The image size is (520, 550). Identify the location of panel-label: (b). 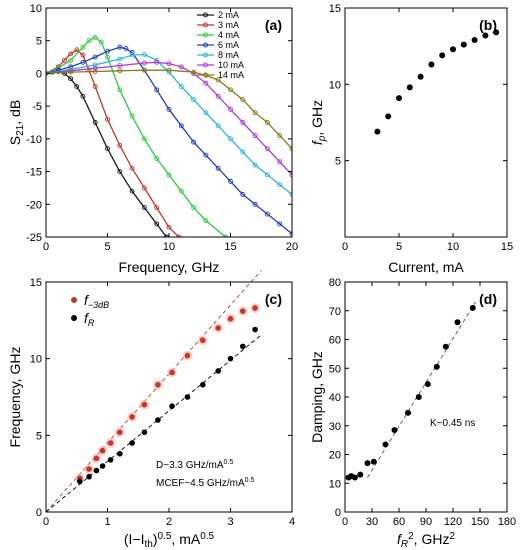
(488, 25).